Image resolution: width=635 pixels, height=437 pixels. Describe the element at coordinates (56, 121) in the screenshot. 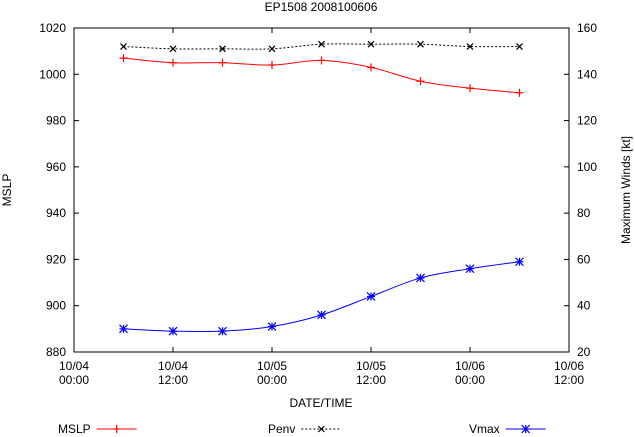

I see `y-tick-label: 980` at that location.